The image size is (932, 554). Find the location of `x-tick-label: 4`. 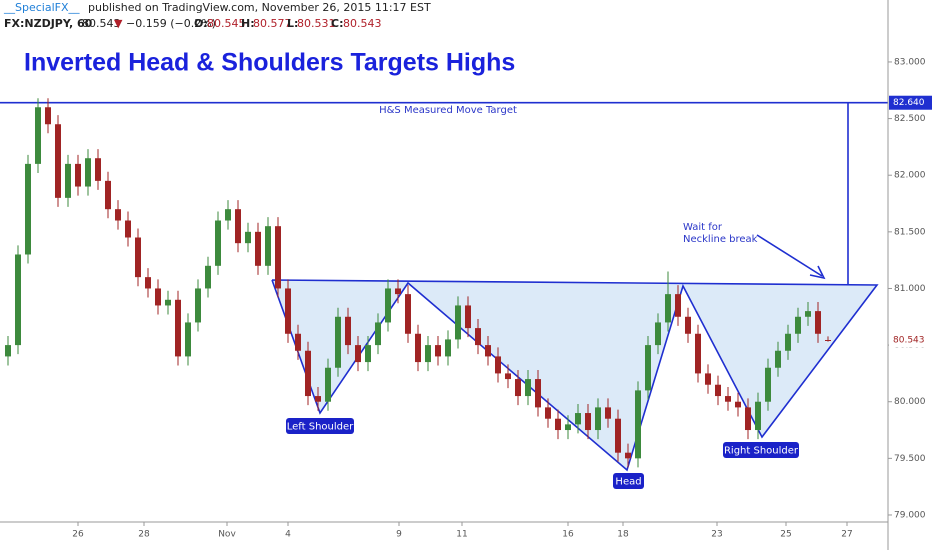

x-tick-label: 4 is located at coordinates (288, 535).